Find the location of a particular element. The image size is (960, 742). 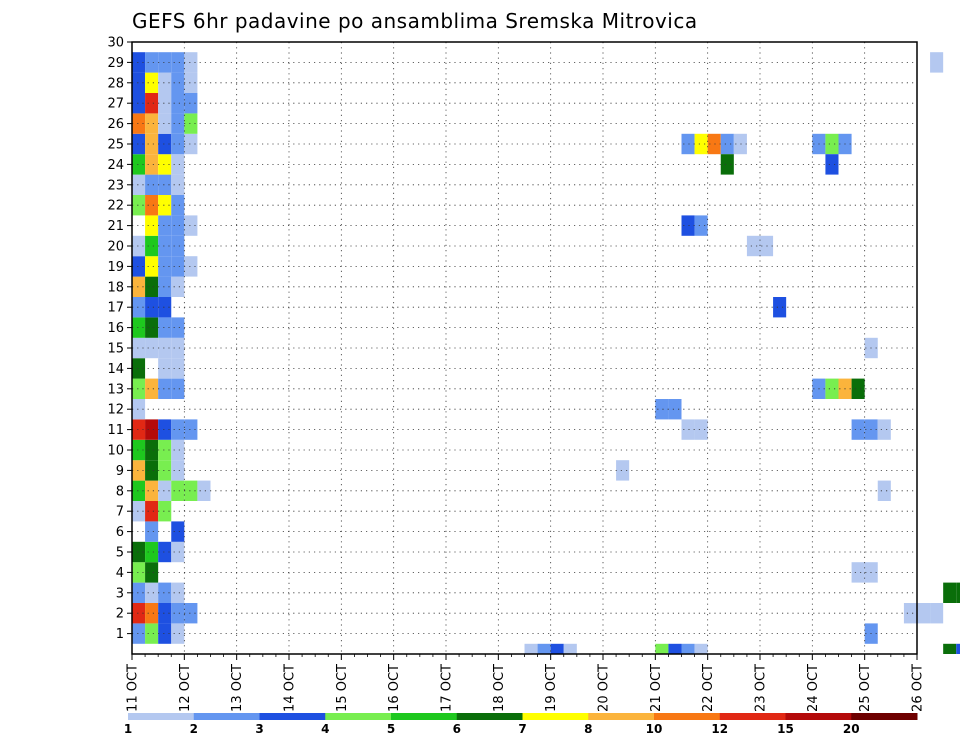

y-tick-label: 2 is located at coordinates (120, 614).